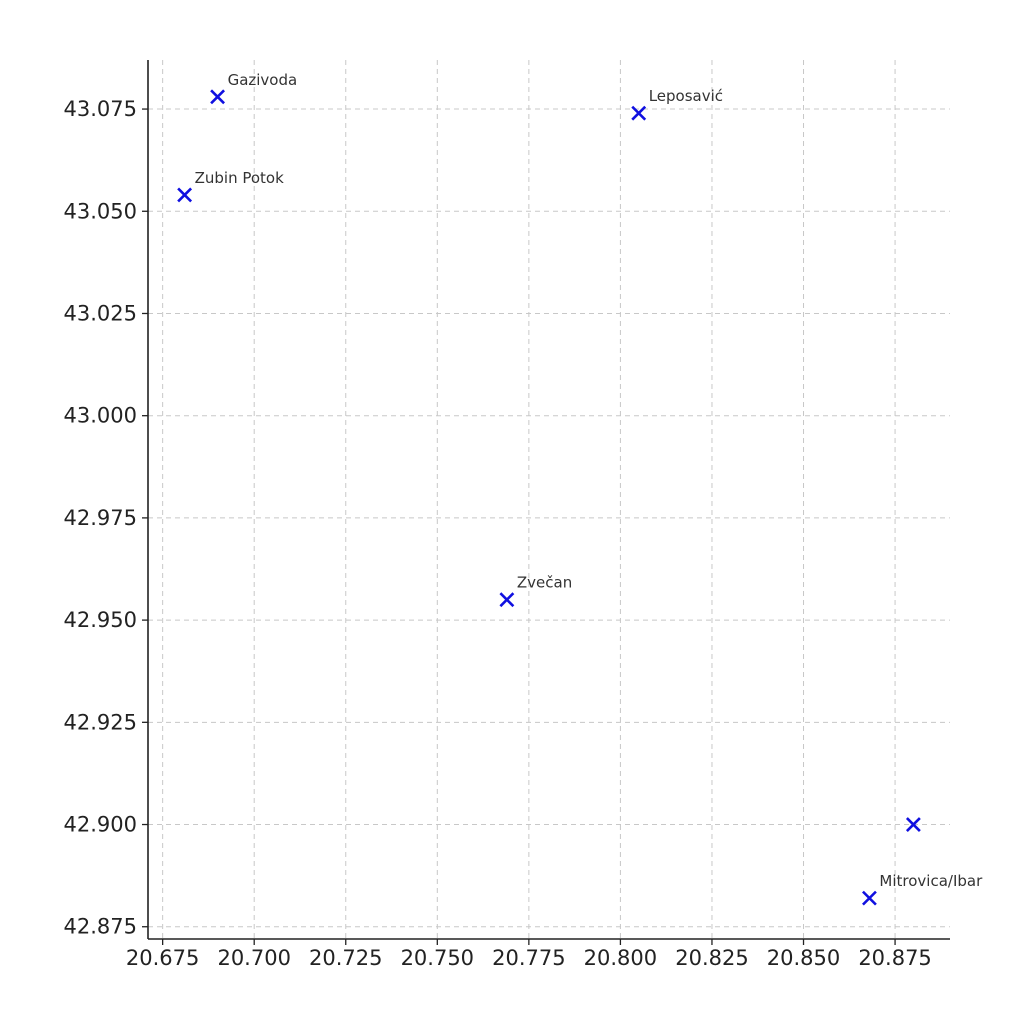  I want to click on y-tick-label: 43.050, so click(100, 211).